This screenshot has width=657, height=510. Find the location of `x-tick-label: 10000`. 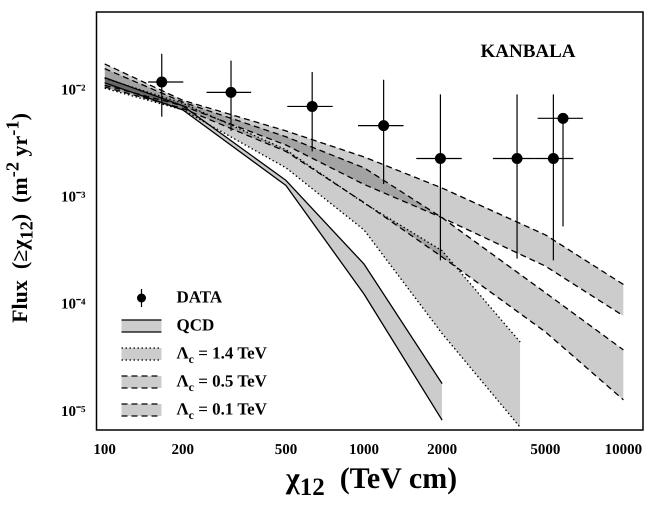

x-tick-label: 10000 is located at coordinates (623, 450).